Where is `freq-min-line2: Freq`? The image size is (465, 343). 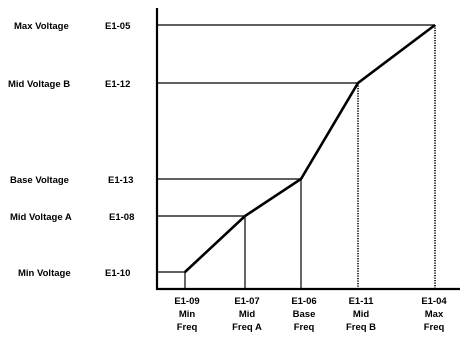 freq-min-line2: Freq is located at coordinates (187, 327).